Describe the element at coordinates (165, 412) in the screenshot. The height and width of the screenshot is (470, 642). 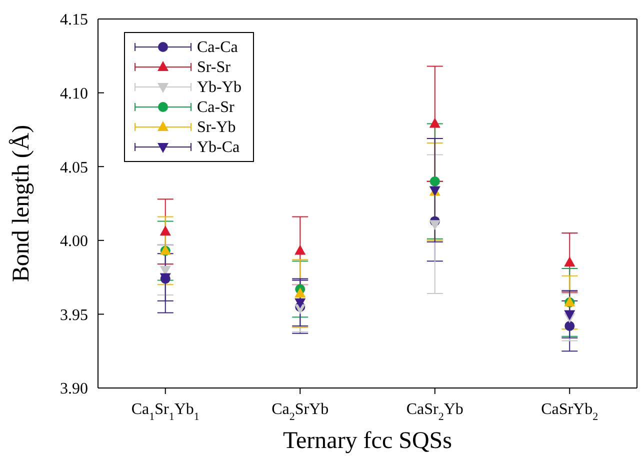
I see `x-tick-label: Ca$_{1}$Sr$_{1}$Yb$_{1}$` at that location.